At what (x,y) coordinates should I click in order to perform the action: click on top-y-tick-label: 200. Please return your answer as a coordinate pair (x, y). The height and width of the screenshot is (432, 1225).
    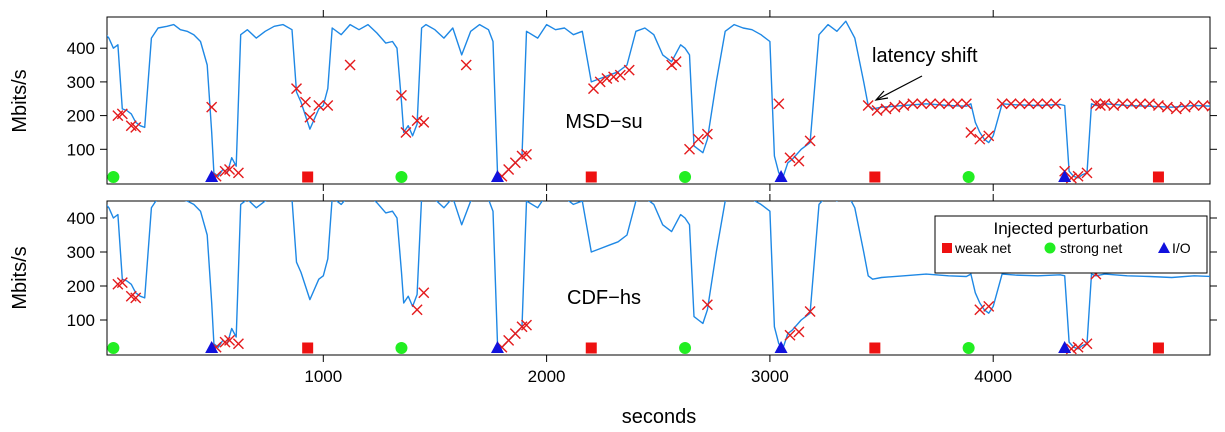
    Looking at the image, I should click on (81, 116).